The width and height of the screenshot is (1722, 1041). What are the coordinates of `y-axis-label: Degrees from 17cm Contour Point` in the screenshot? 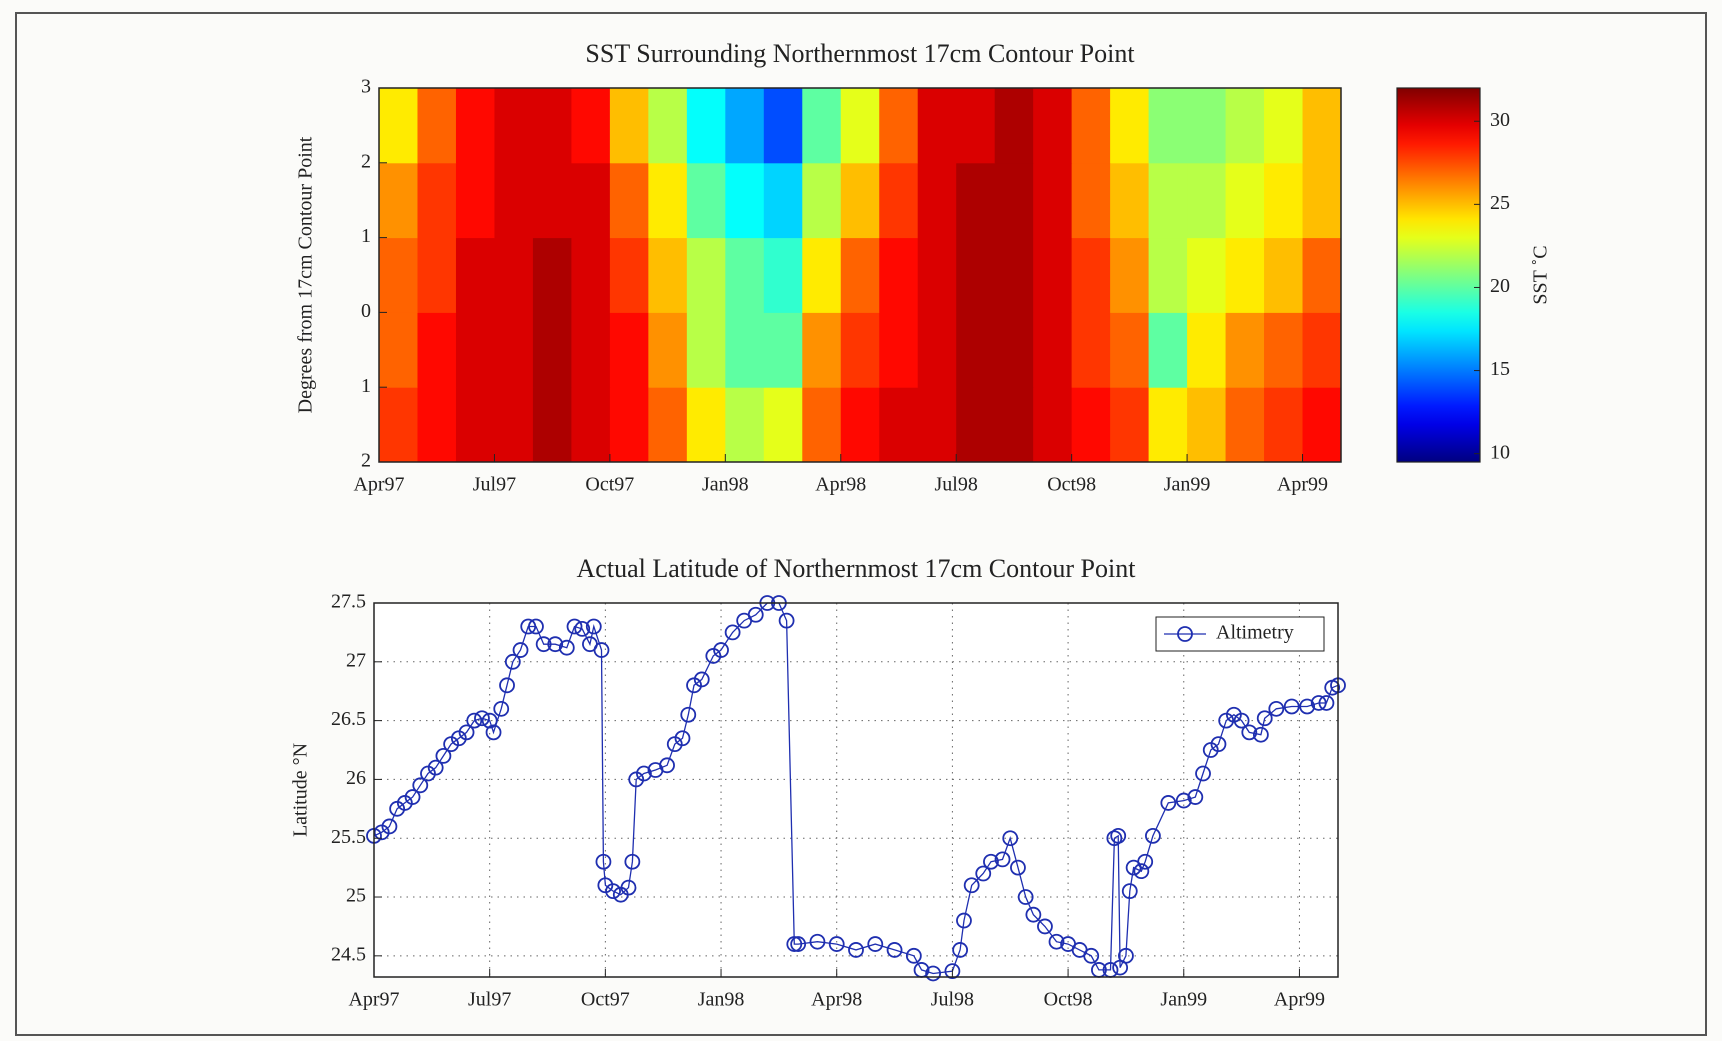 It's located at (306, 274).